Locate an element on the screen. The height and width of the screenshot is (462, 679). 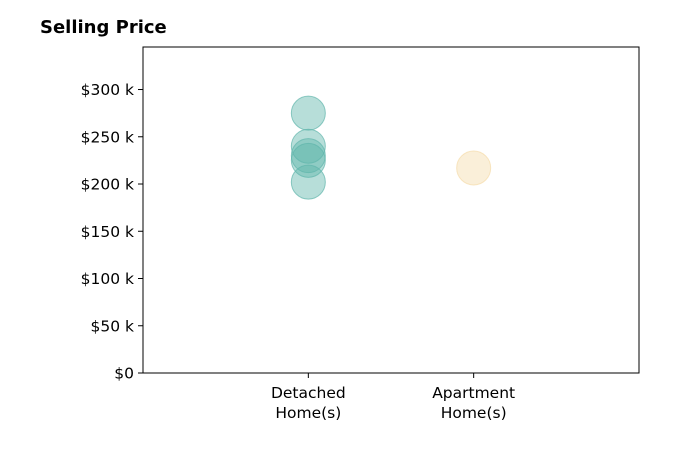
chart-title: Selling Price is located at coordinates (103, 27).